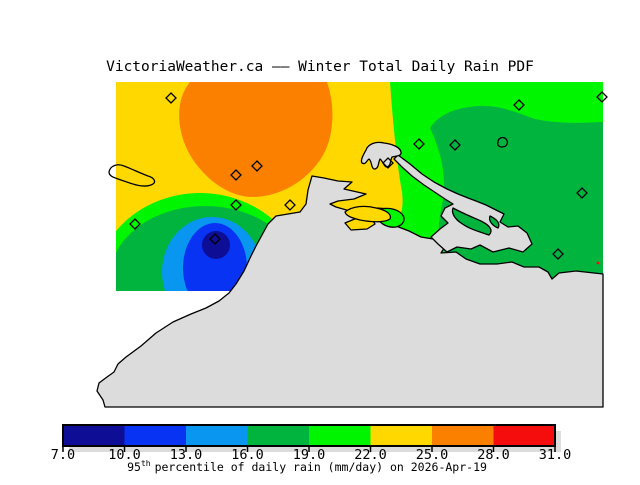 The width and height of the screenshot is (640, 485). Describe the element at coordinates (503, 142) in the screenshot. I see `islet-outline` at that location.